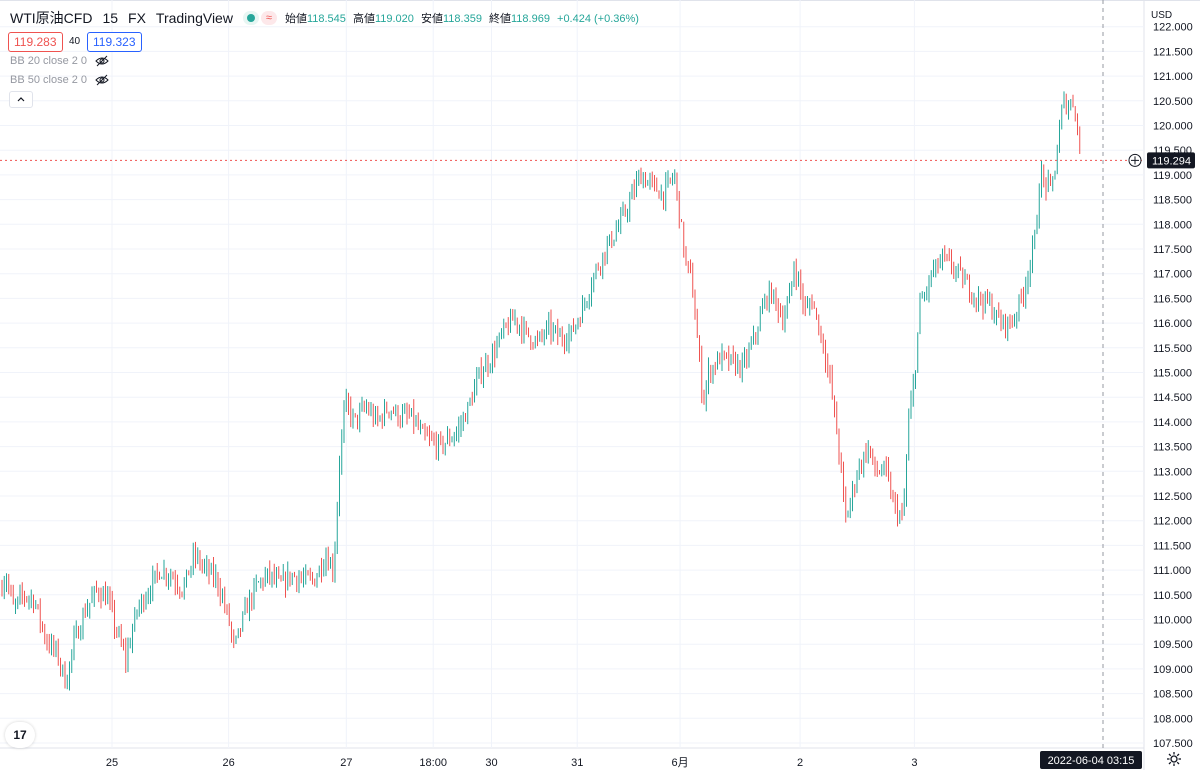  What do you see at coordinates (20, 735) in the screenshot?
I see `tradingview-logo: 17` at bounding box center [20, 735].